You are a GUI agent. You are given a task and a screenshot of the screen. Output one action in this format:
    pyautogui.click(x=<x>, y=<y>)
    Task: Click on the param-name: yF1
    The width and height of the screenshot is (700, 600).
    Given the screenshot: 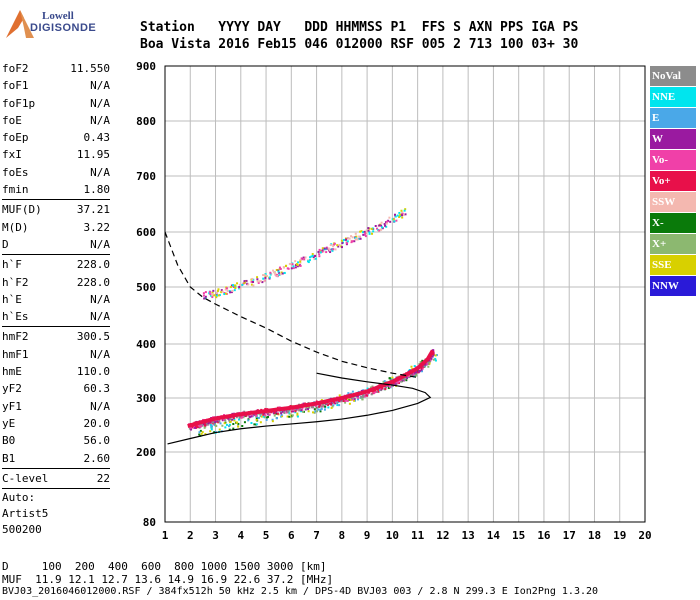 What is the action you would take?
    pyautogui.click(x=12, y=406)
    